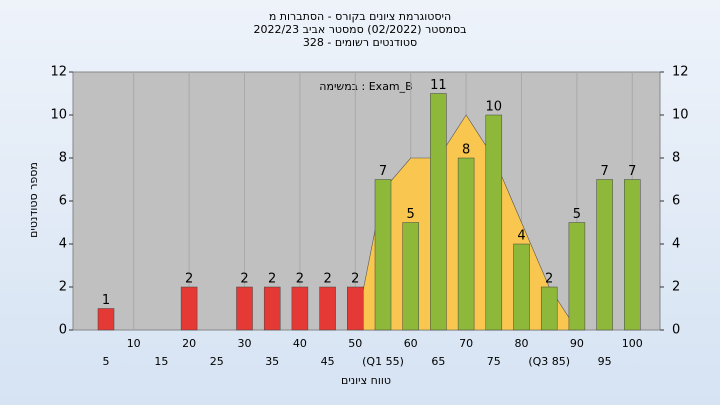 The image size is (720, 405). I want to click on y2-tick-label: 6, so click(676, 201).